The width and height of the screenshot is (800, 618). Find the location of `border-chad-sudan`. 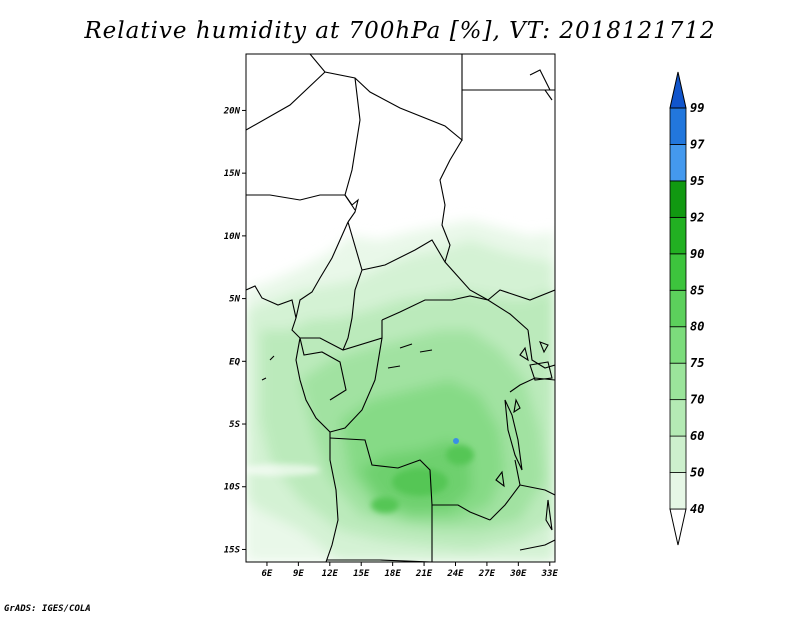

border-chad-sudan is located at coordinates (451, 201).